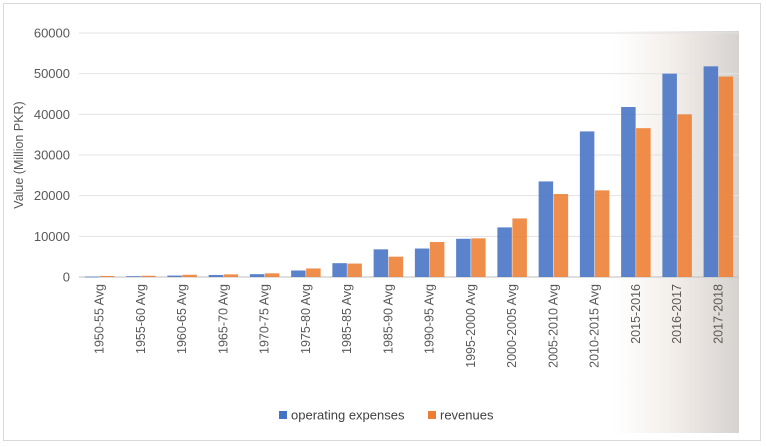 This screenshot has height=447, width=767. What do you see at coordinates (52, 195) in the screenshot?
I see `y-tick-label: 20000` at bounding box center [52, 195].